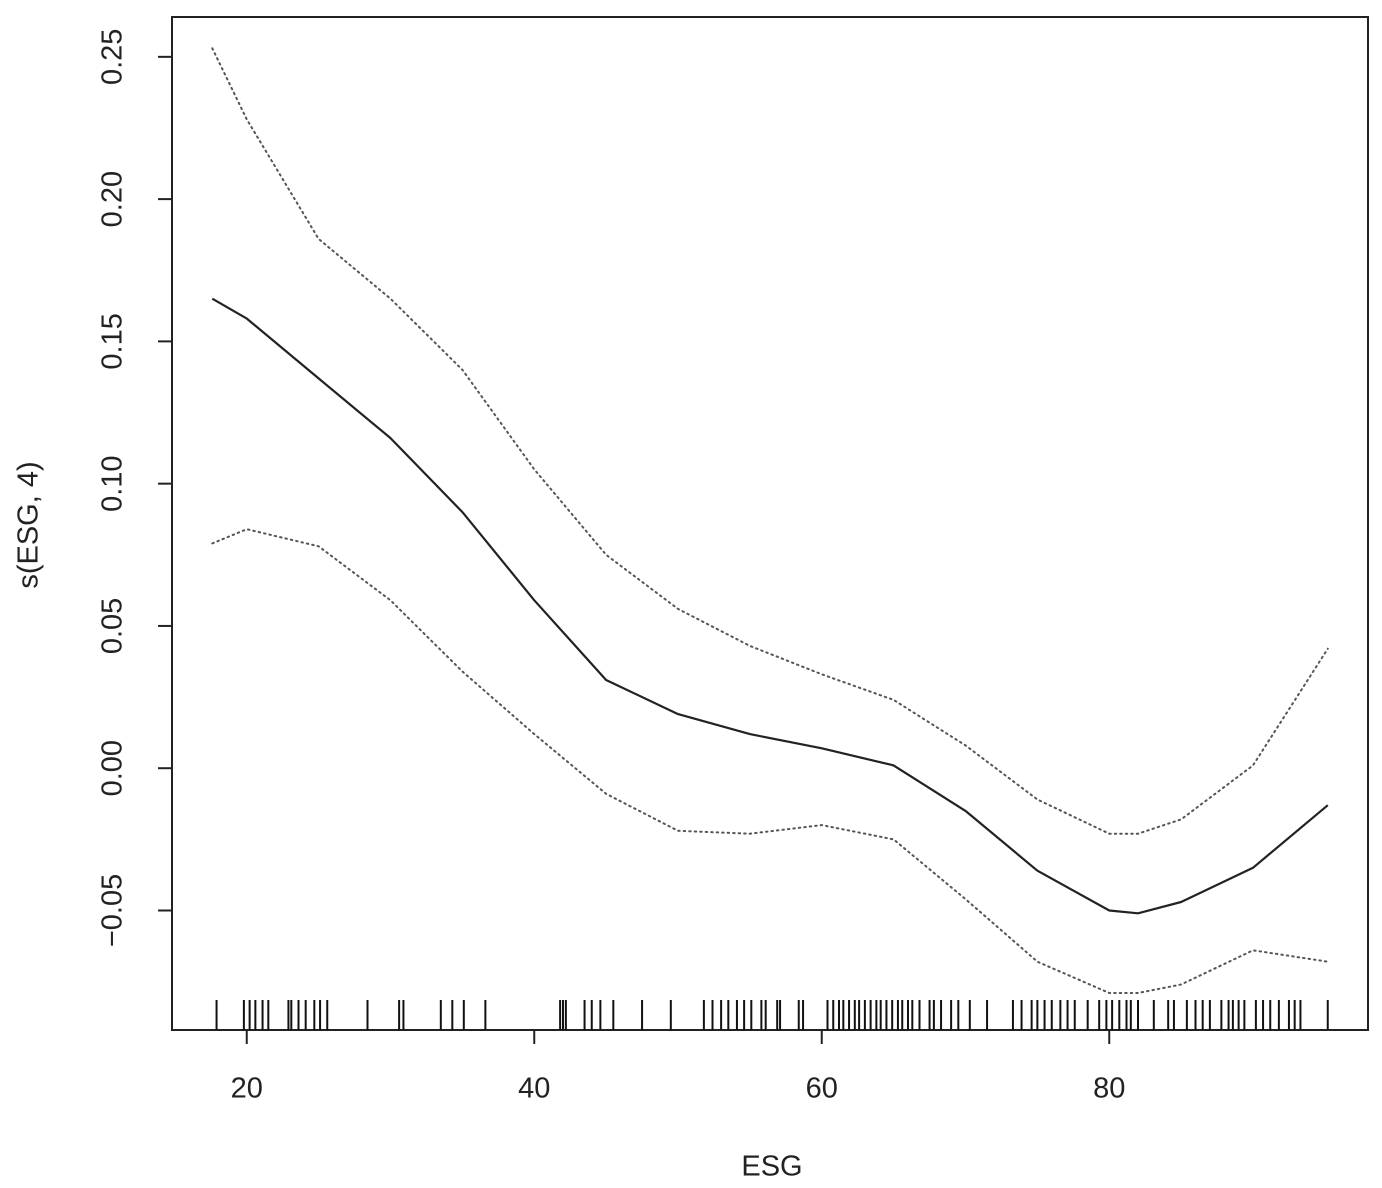 The width and height of the screenshot is (1382, 1188). Describe the element at coordinates (113, 57) in the screenshot. I see `y-tick-label: 0.25` at that location.